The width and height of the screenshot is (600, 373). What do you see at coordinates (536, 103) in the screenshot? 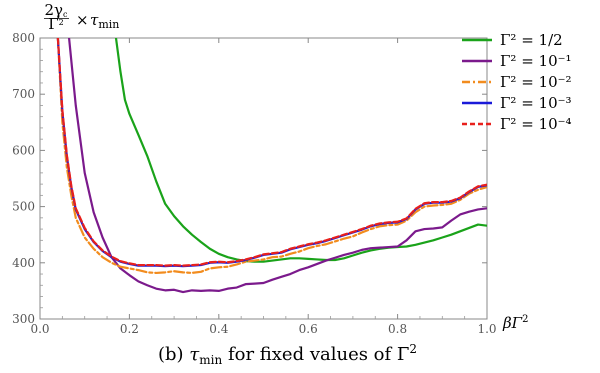
I see `legend-label: Γ² = 10⁻³` at bounding box center [536, 103].